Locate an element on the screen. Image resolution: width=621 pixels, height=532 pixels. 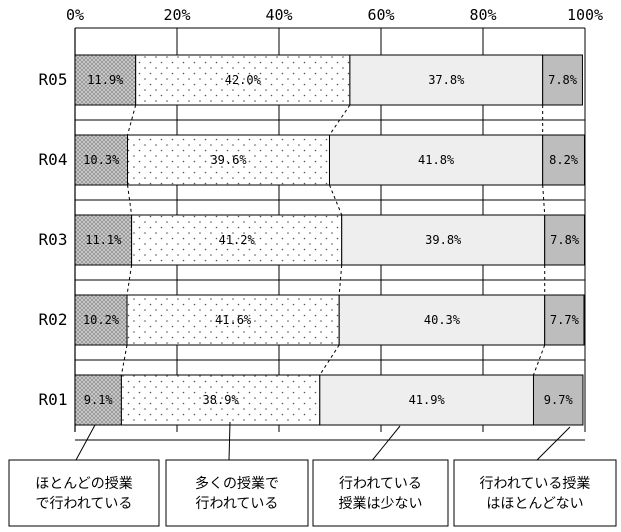
data-label: 40.3% is located at coordinates (442, 320).